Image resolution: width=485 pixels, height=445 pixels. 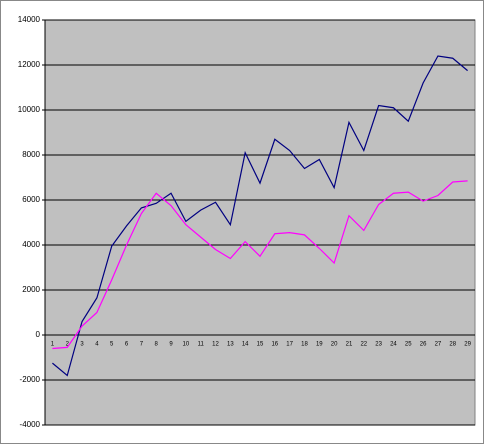 I want to click on x-tick-label: 28, so click(x=452, y=345).